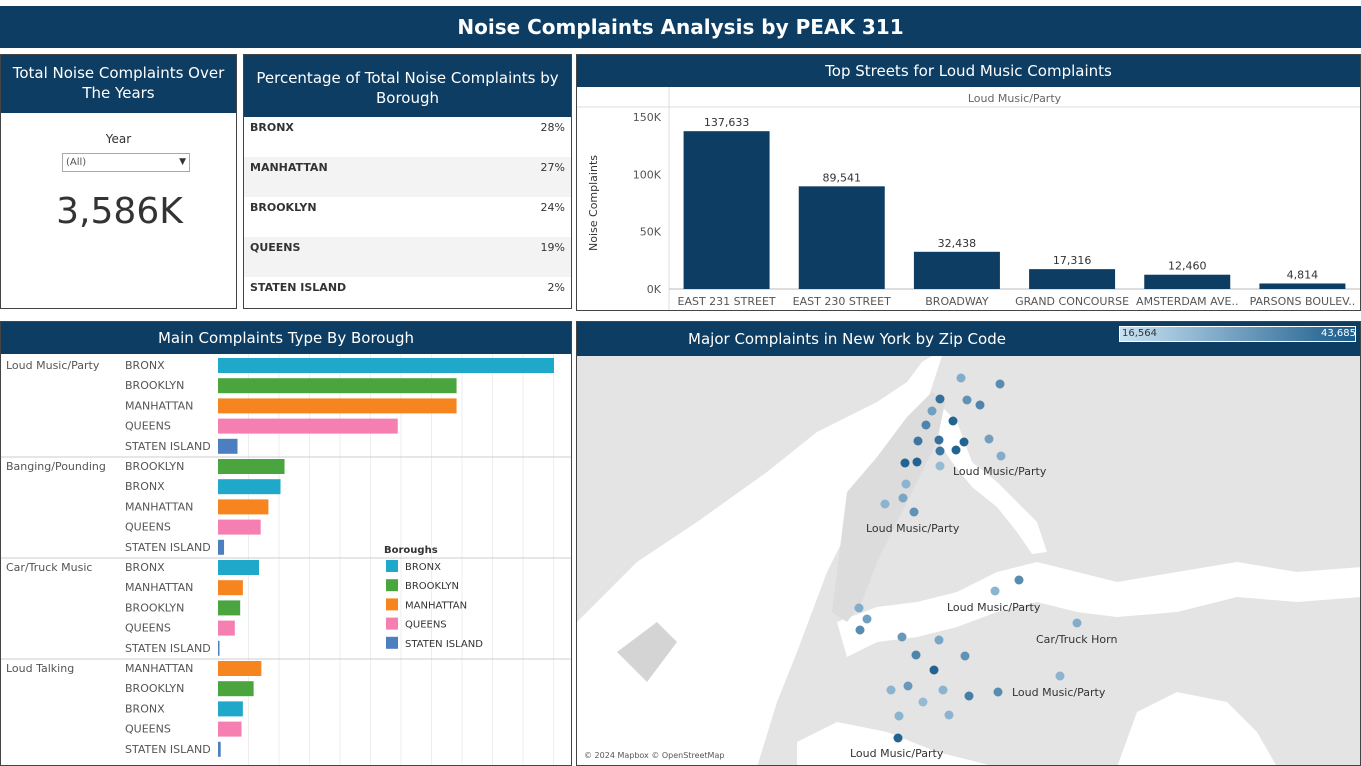 This screenshot has height=766, width=1361. I want to click on map-complaint-label: Loud Music/Party, so click(1059, 692).